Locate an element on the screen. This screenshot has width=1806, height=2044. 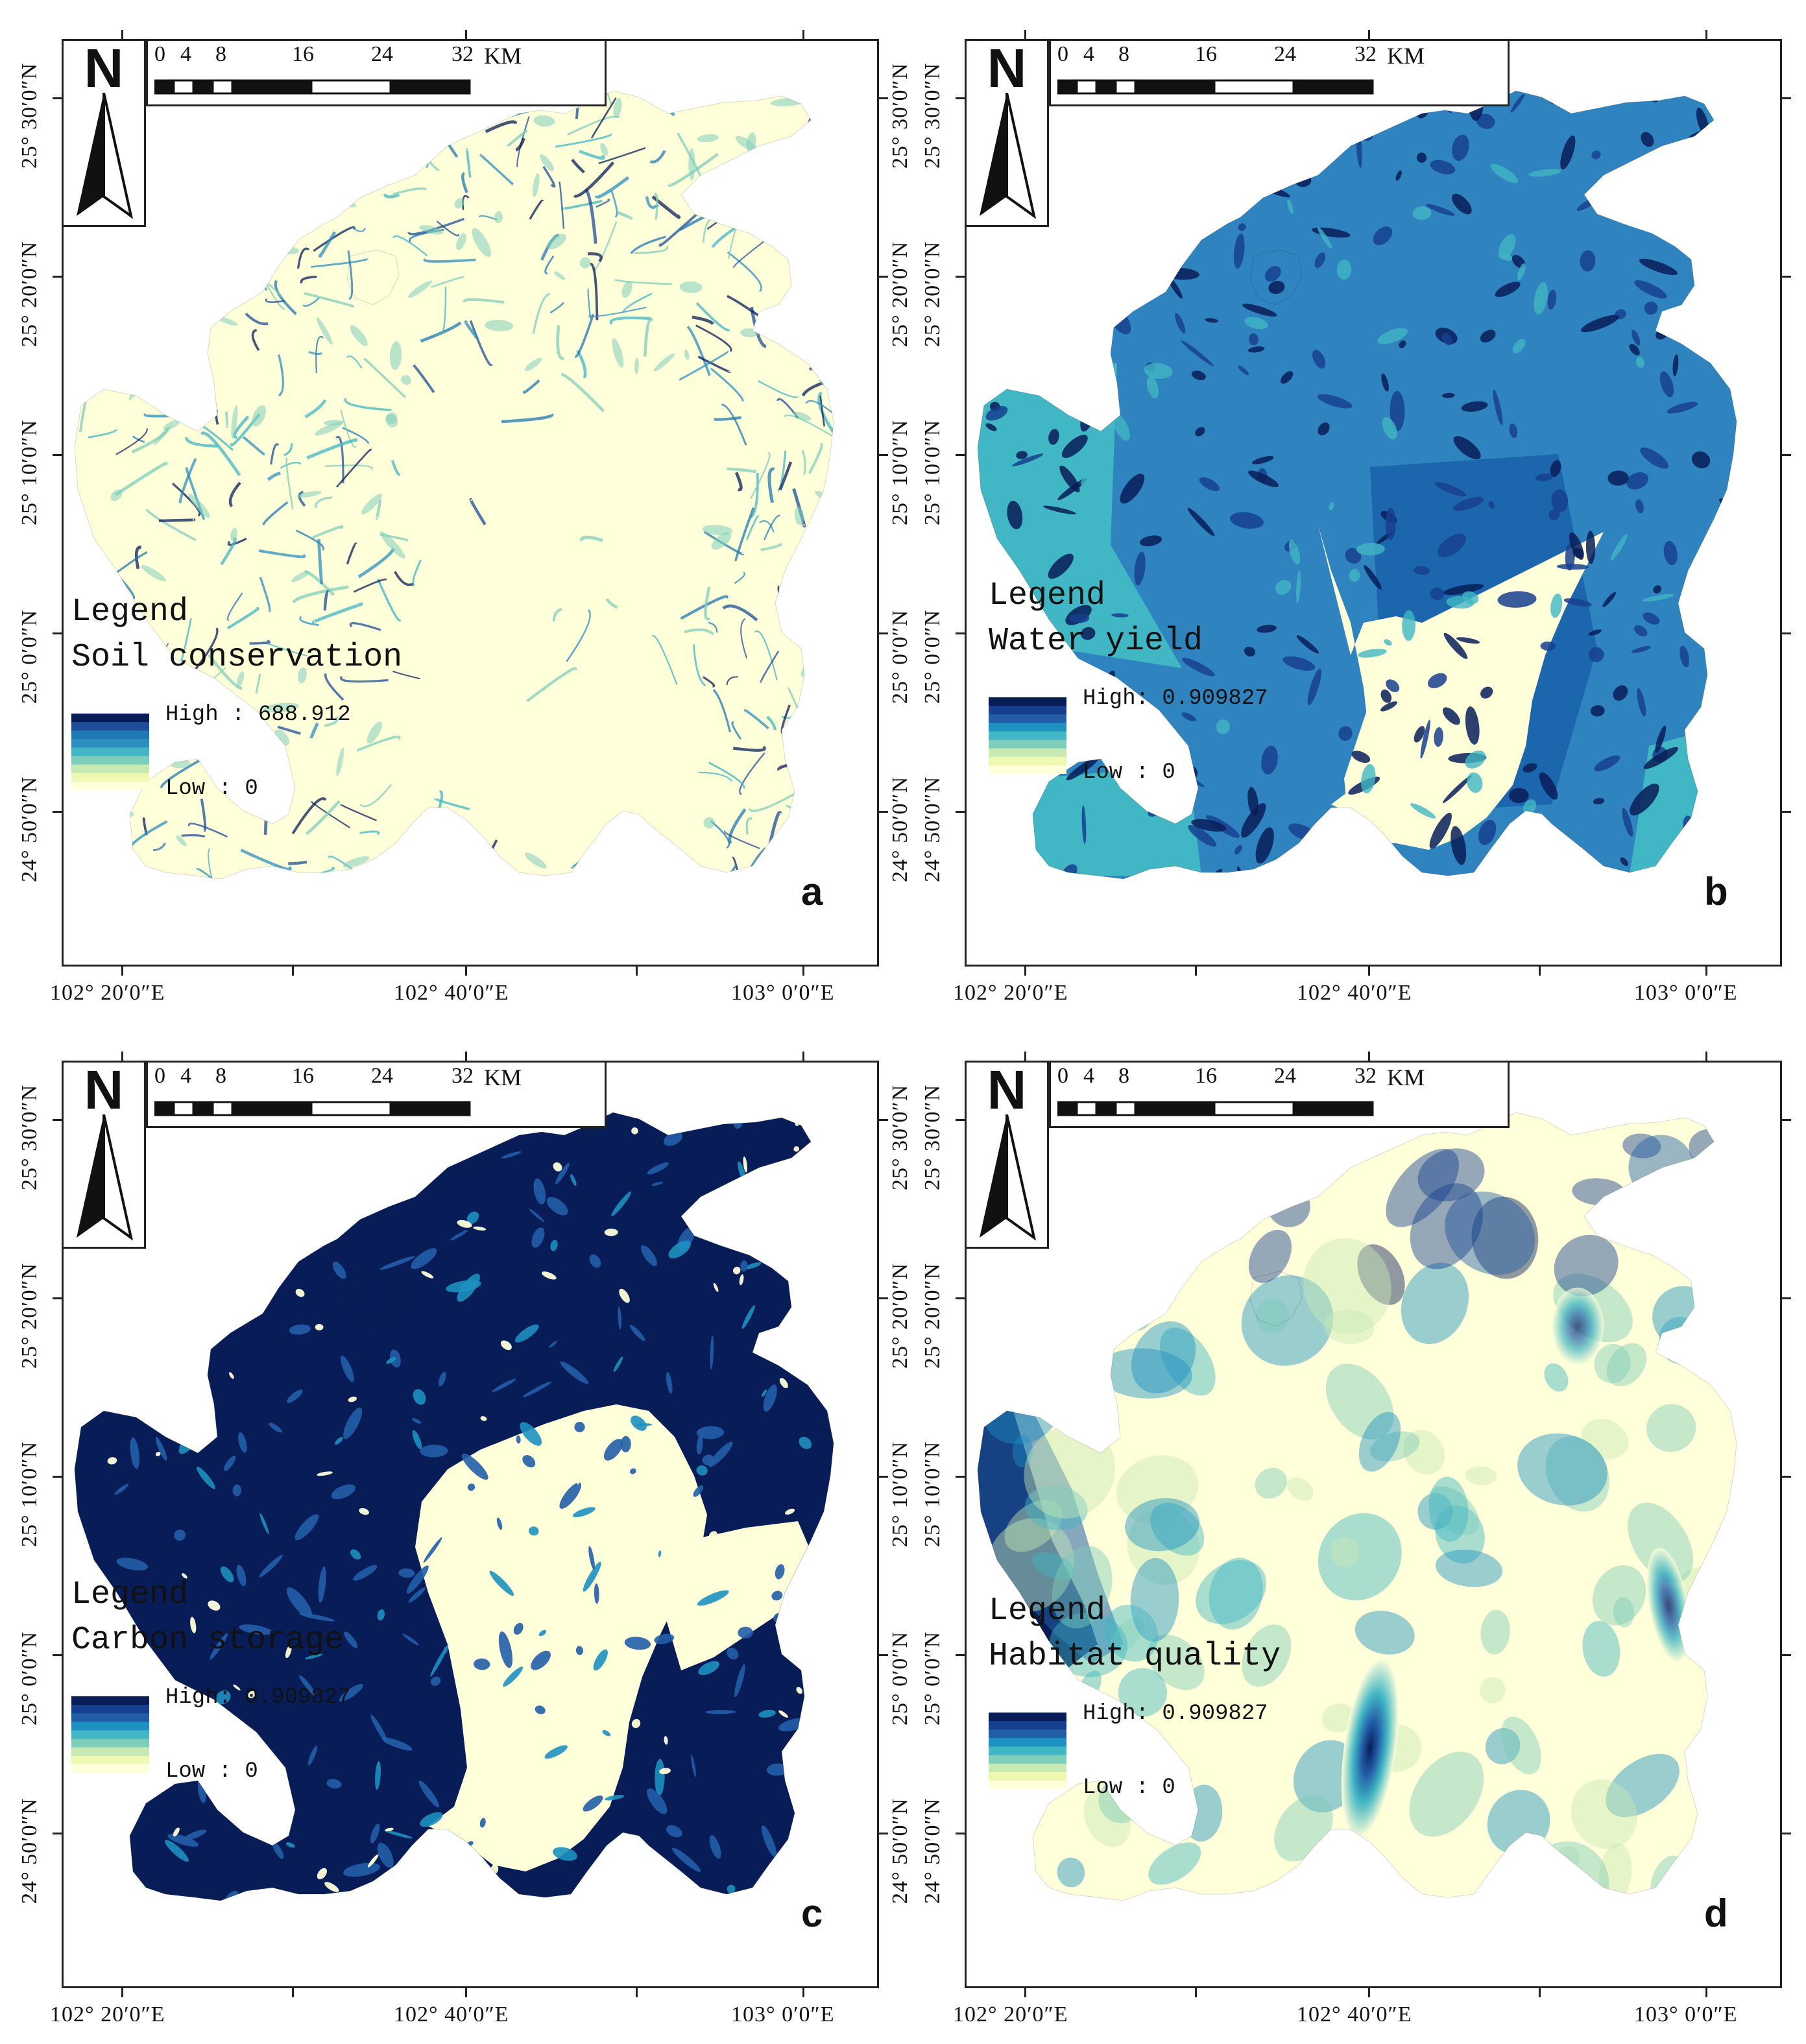
north-arrow-icon is located at coordinates (1008, 156).